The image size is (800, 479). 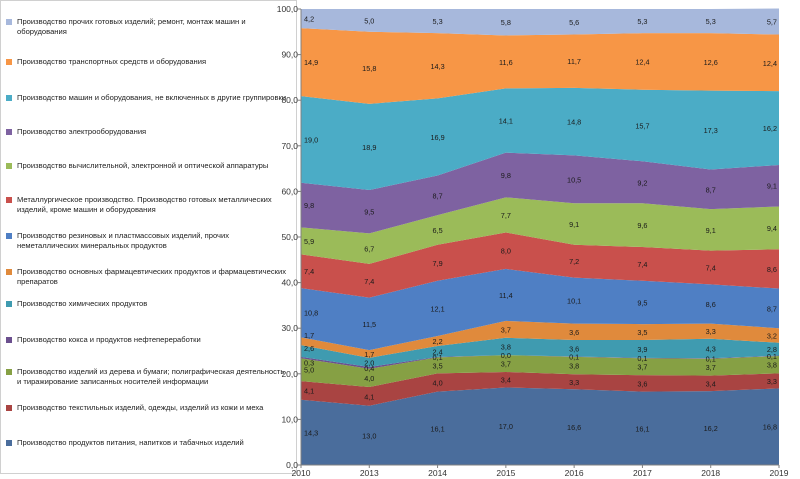 I want to click on data-label: 9,1, so click(x=711, y=230).